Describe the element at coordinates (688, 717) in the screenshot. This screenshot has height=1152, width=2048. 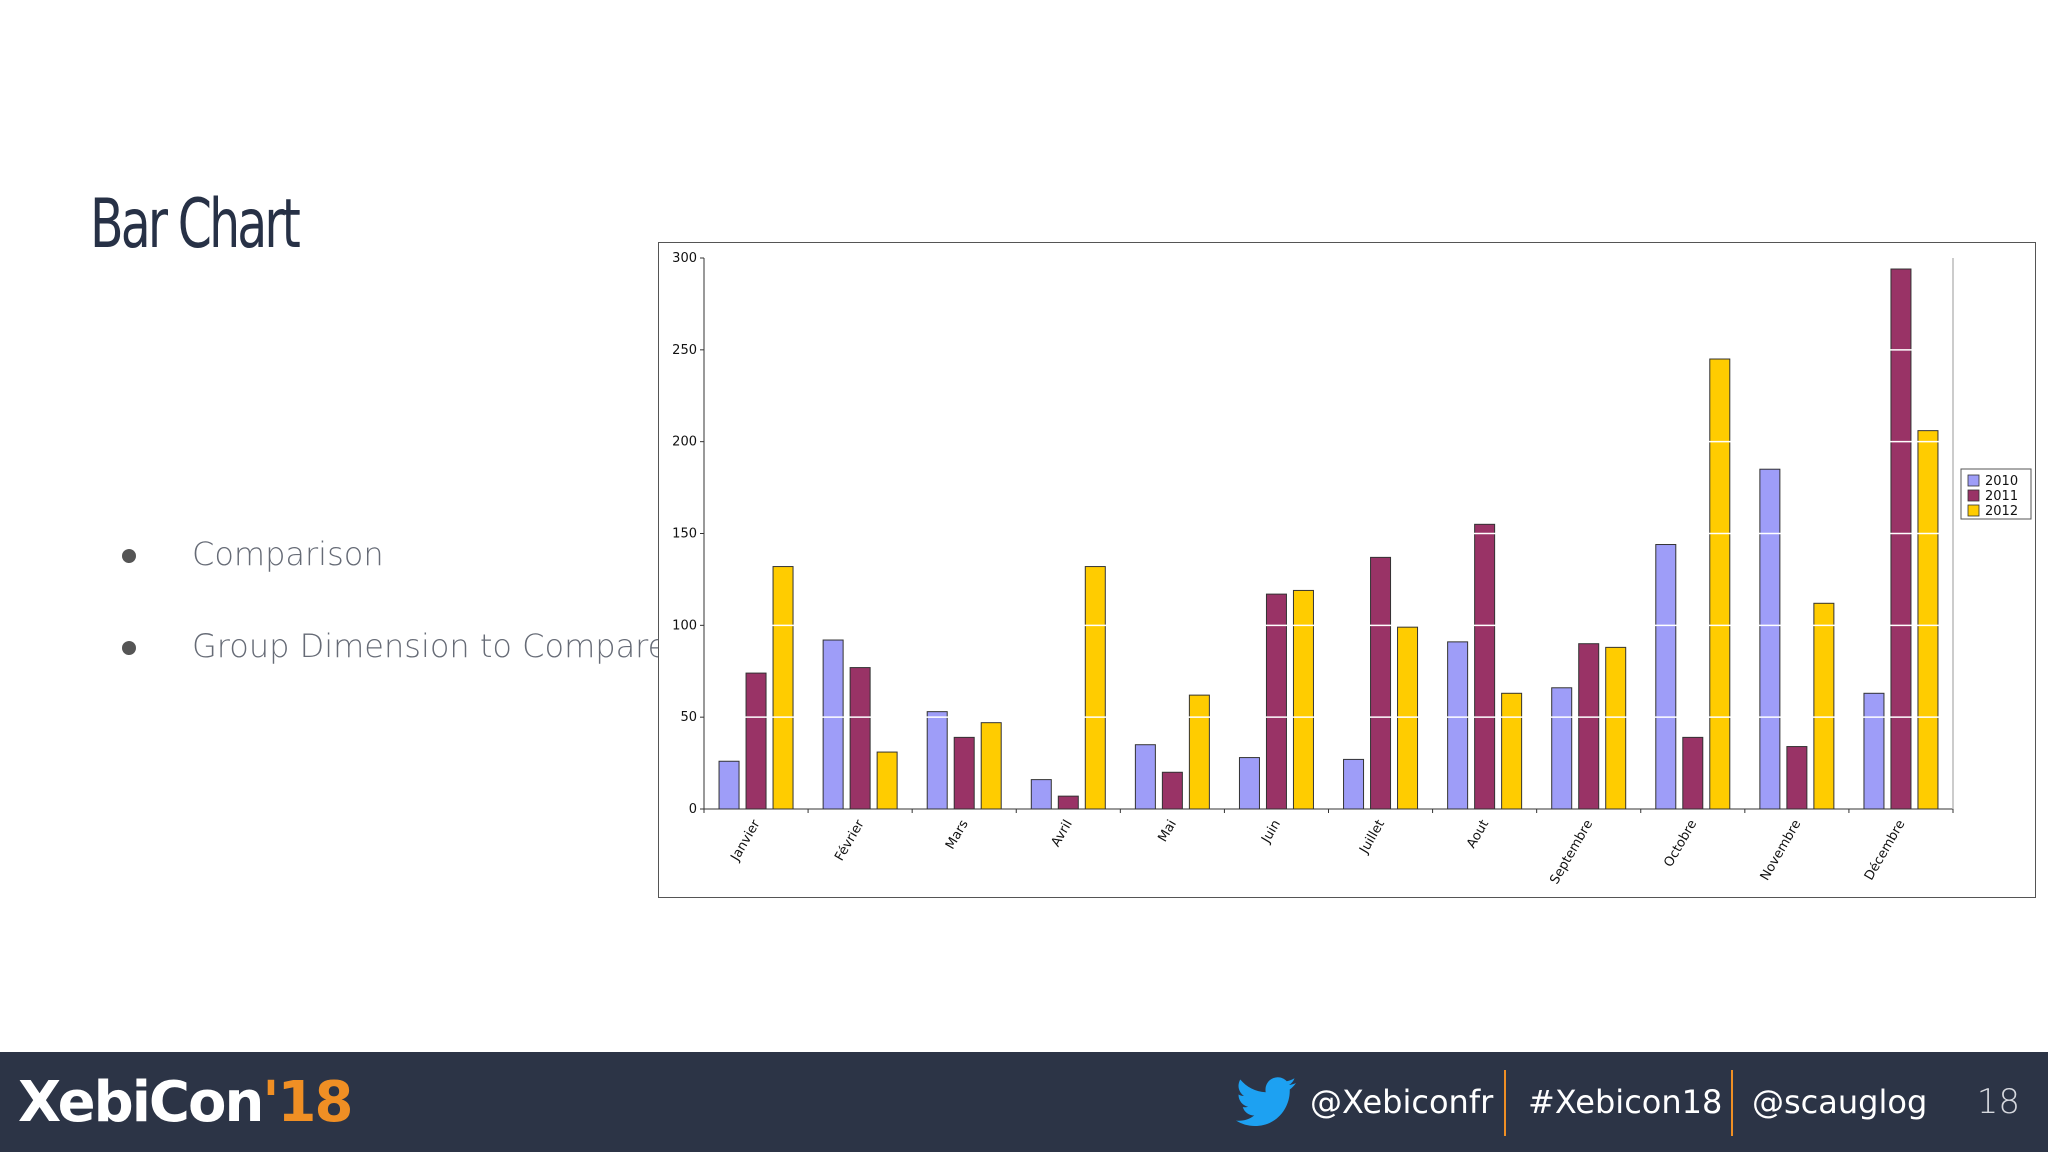
I see `y-tick-label: 50` at that location.